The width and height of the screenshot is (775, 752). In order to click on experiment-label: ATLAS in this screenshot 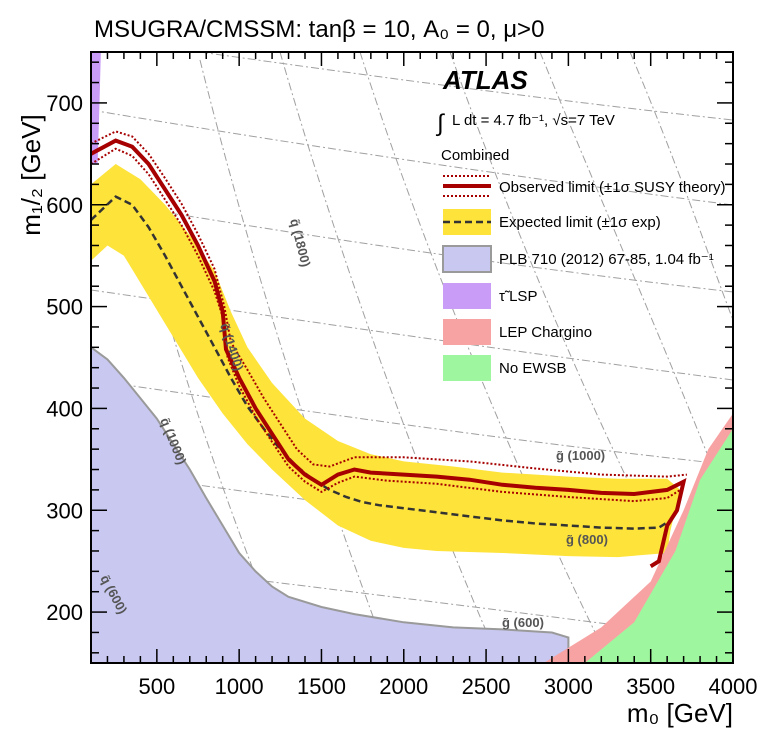, I will do `click(485, 80)`.